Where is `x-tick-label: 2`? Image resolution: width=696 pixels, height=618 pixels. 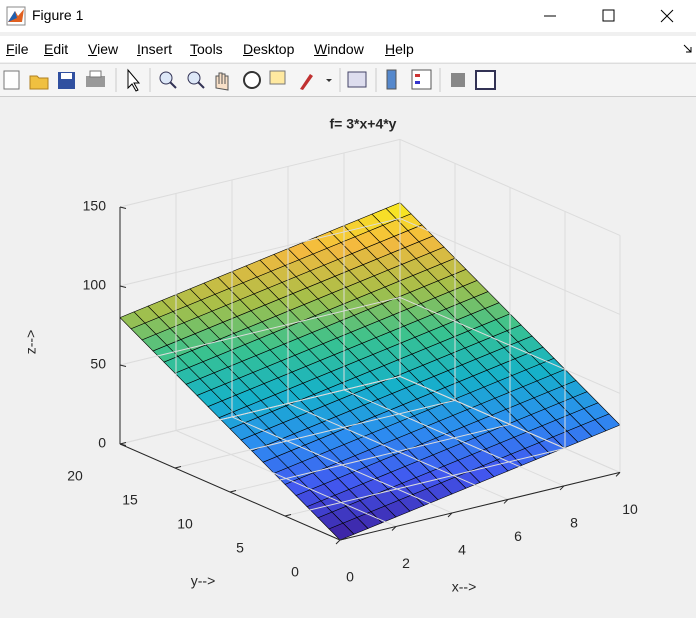
x-tick-label: 2 is located at coordinates (406, 563).